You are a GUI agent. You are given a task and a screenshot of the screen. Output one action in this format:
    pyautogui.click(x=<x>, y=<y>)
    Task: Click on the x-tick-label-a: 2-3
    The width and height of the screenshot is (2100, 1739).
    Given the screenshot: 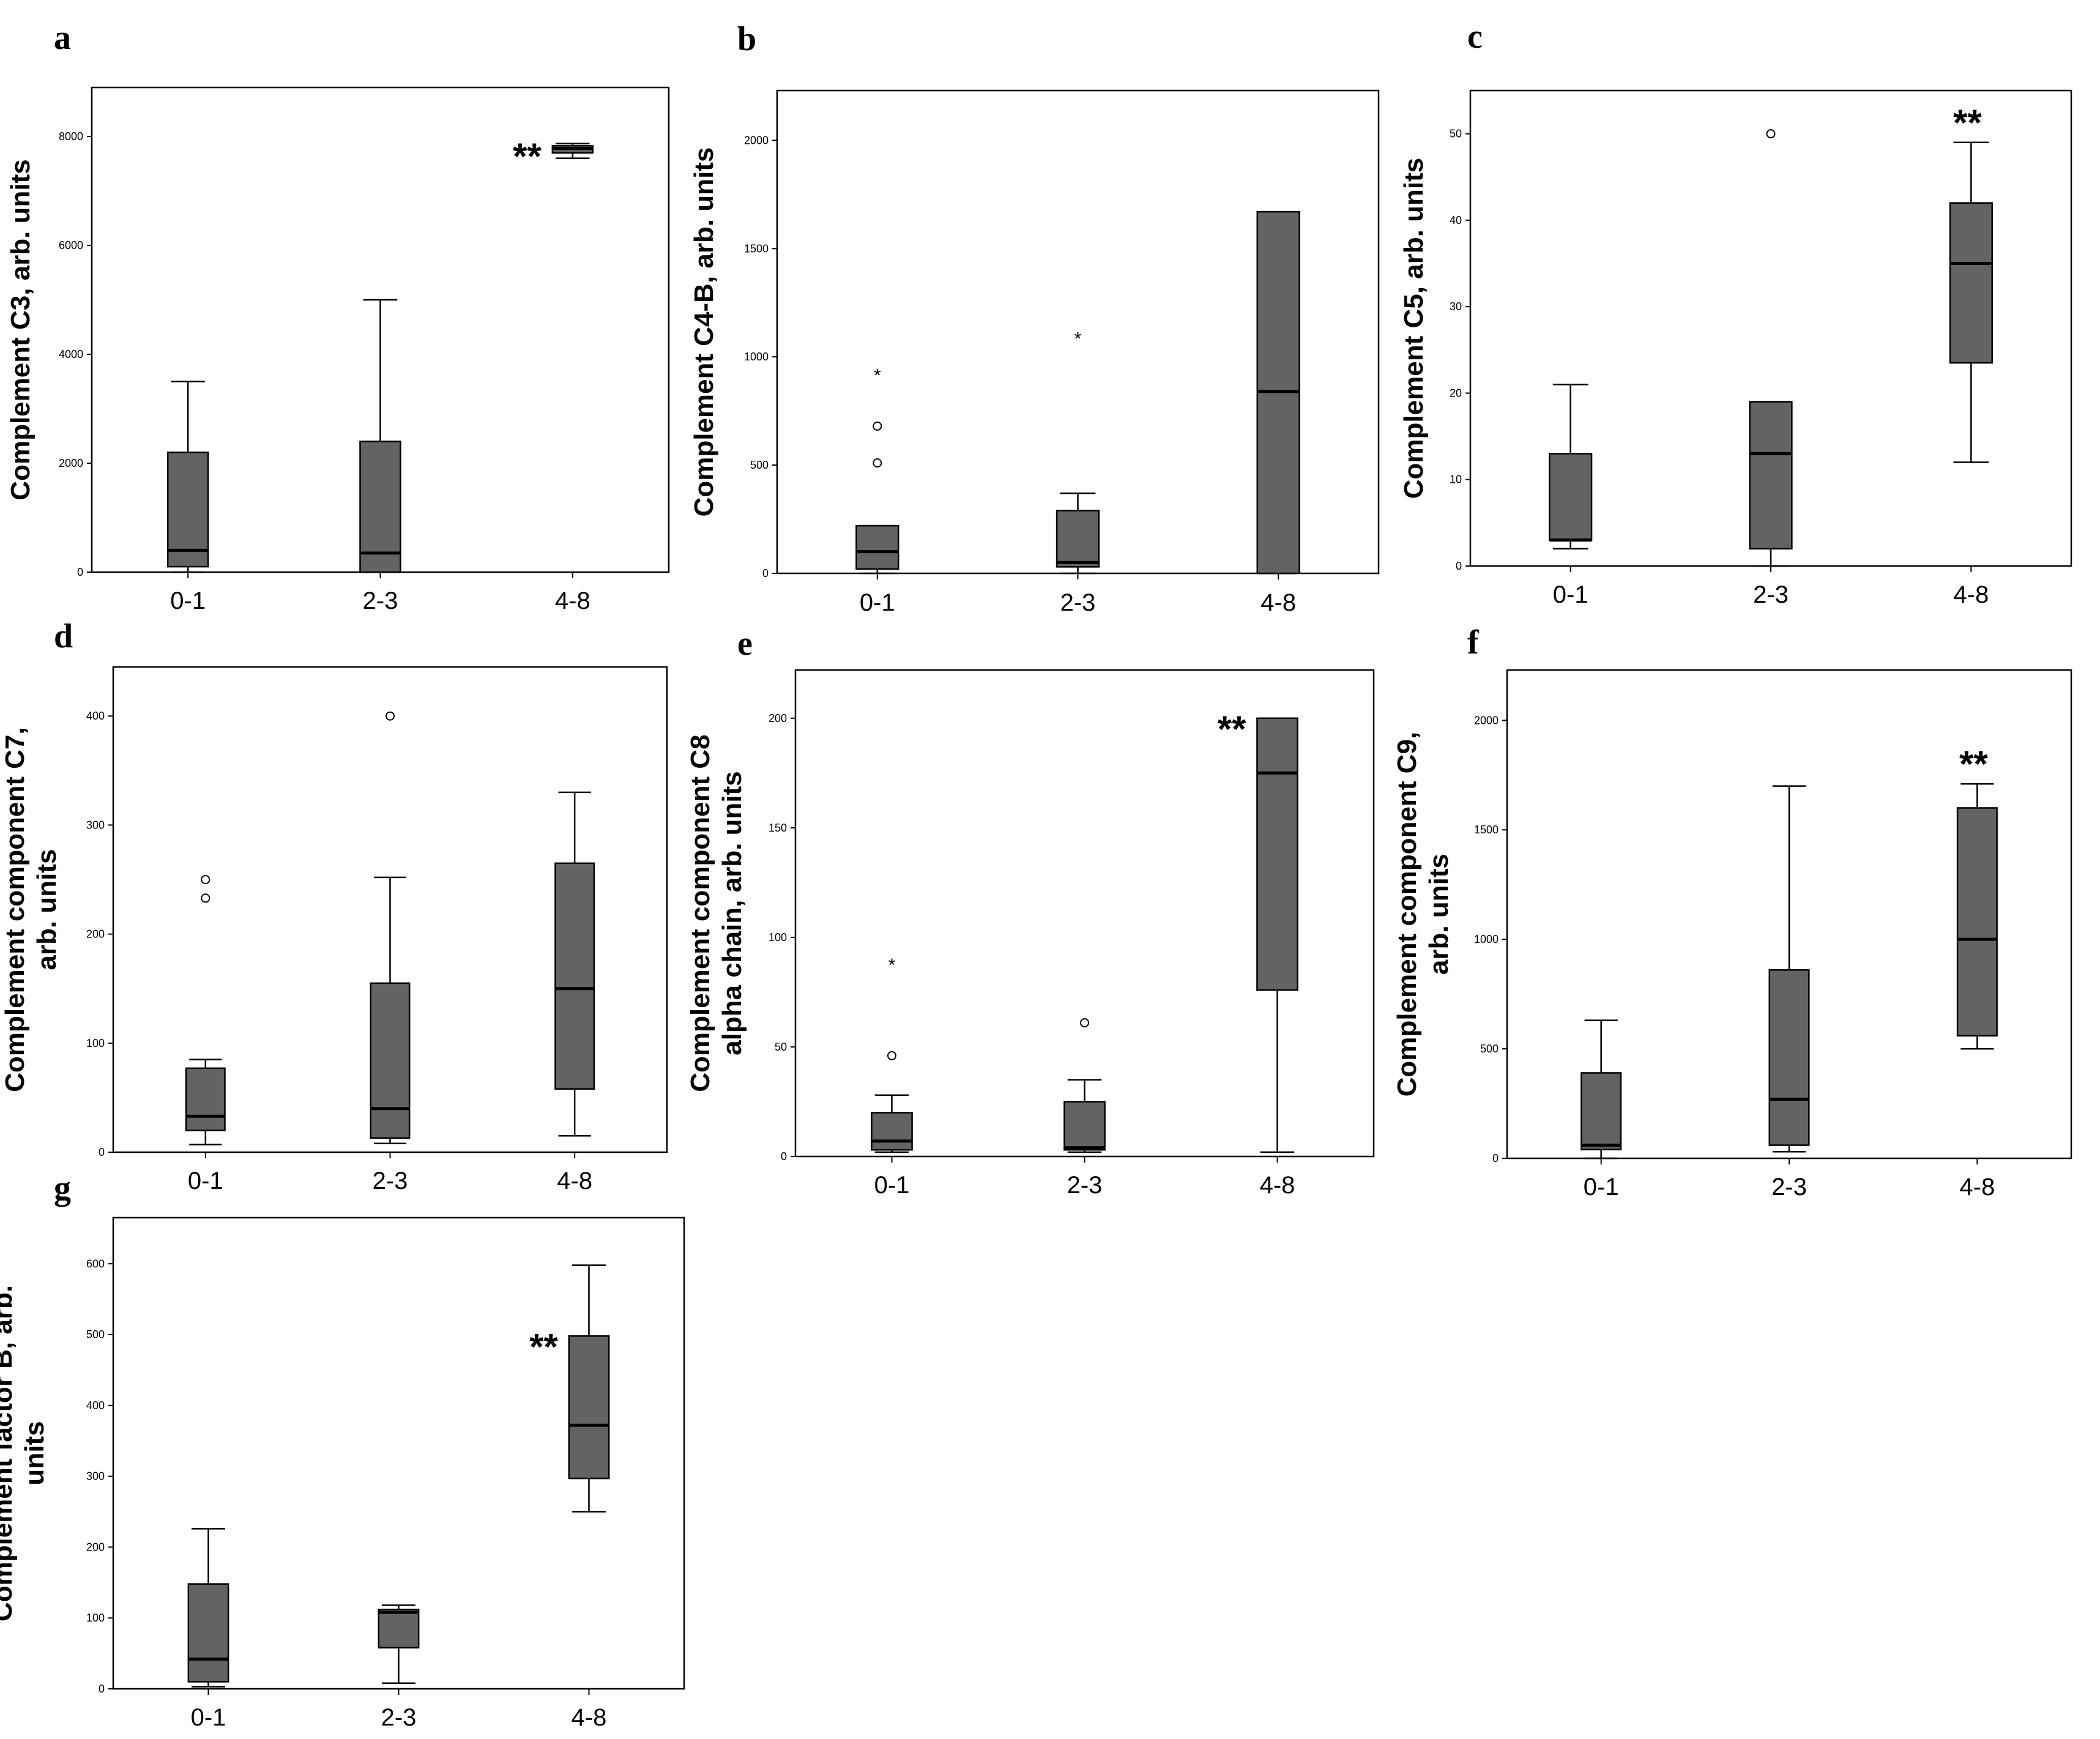 What is the action you would take?
    pyautogui.click(x=380, y=600)
    